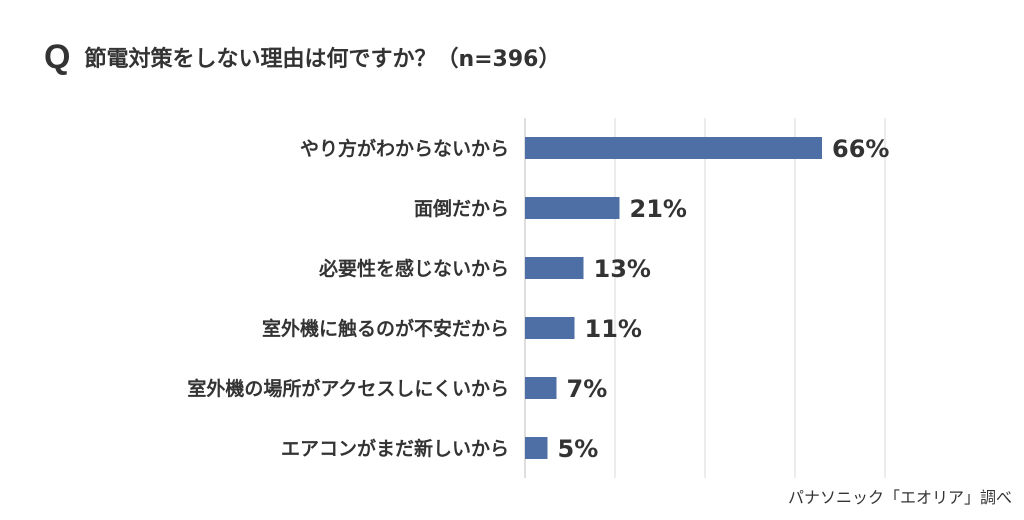 Image resolution: width=1024 pixels, height=520 pixels. What do you see at coordinates (578, 449) in the screenshot?
I see `value-label: 5%` at bounding box center [578, 449].